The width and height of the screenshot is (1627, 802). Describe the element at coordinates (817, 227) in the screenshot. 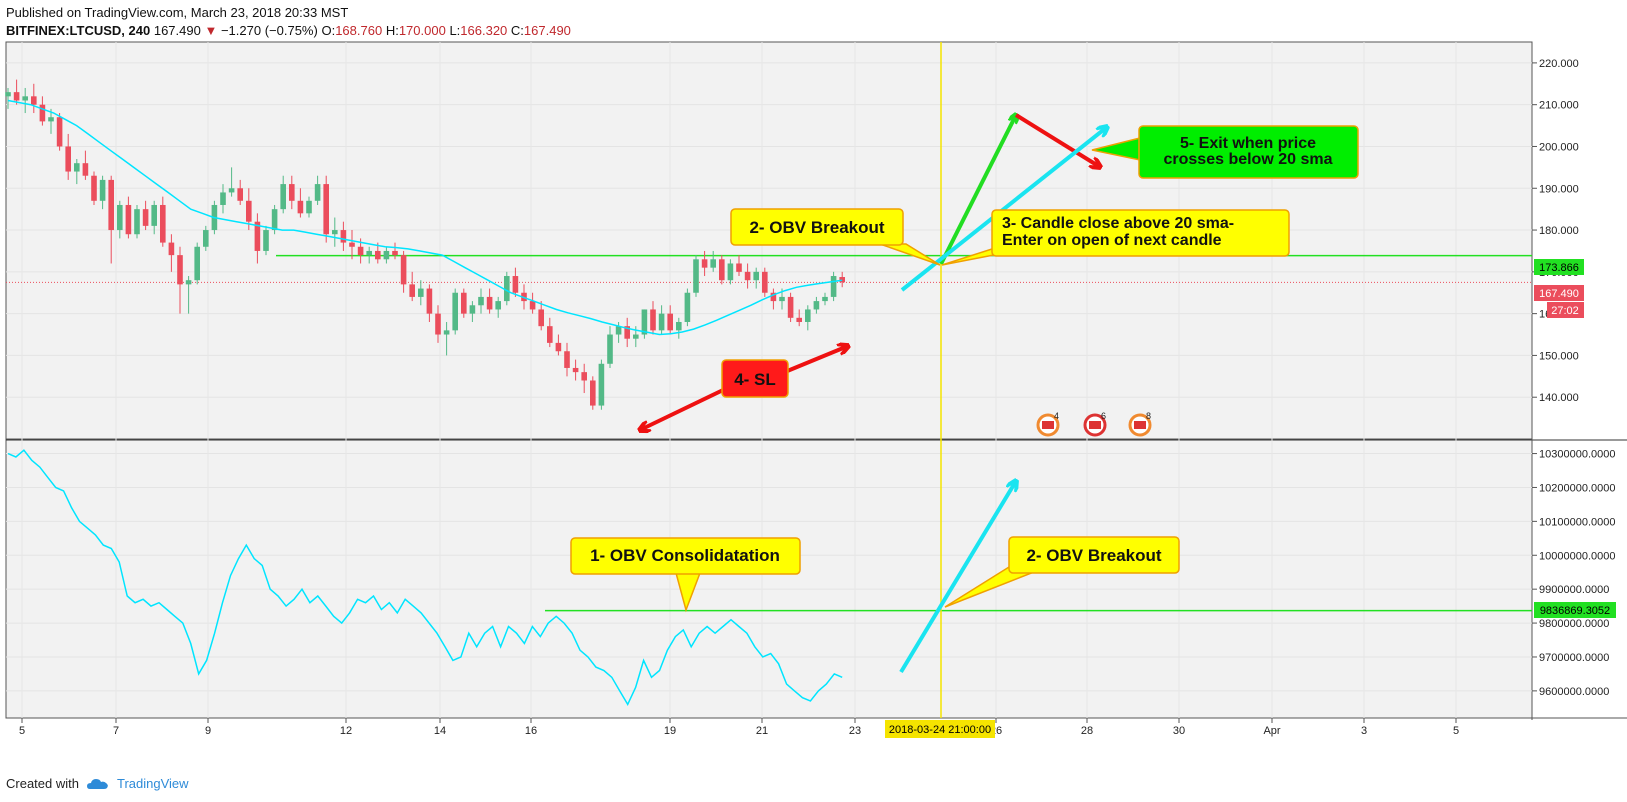

I see `callout-obv-breakout-top` at that location.